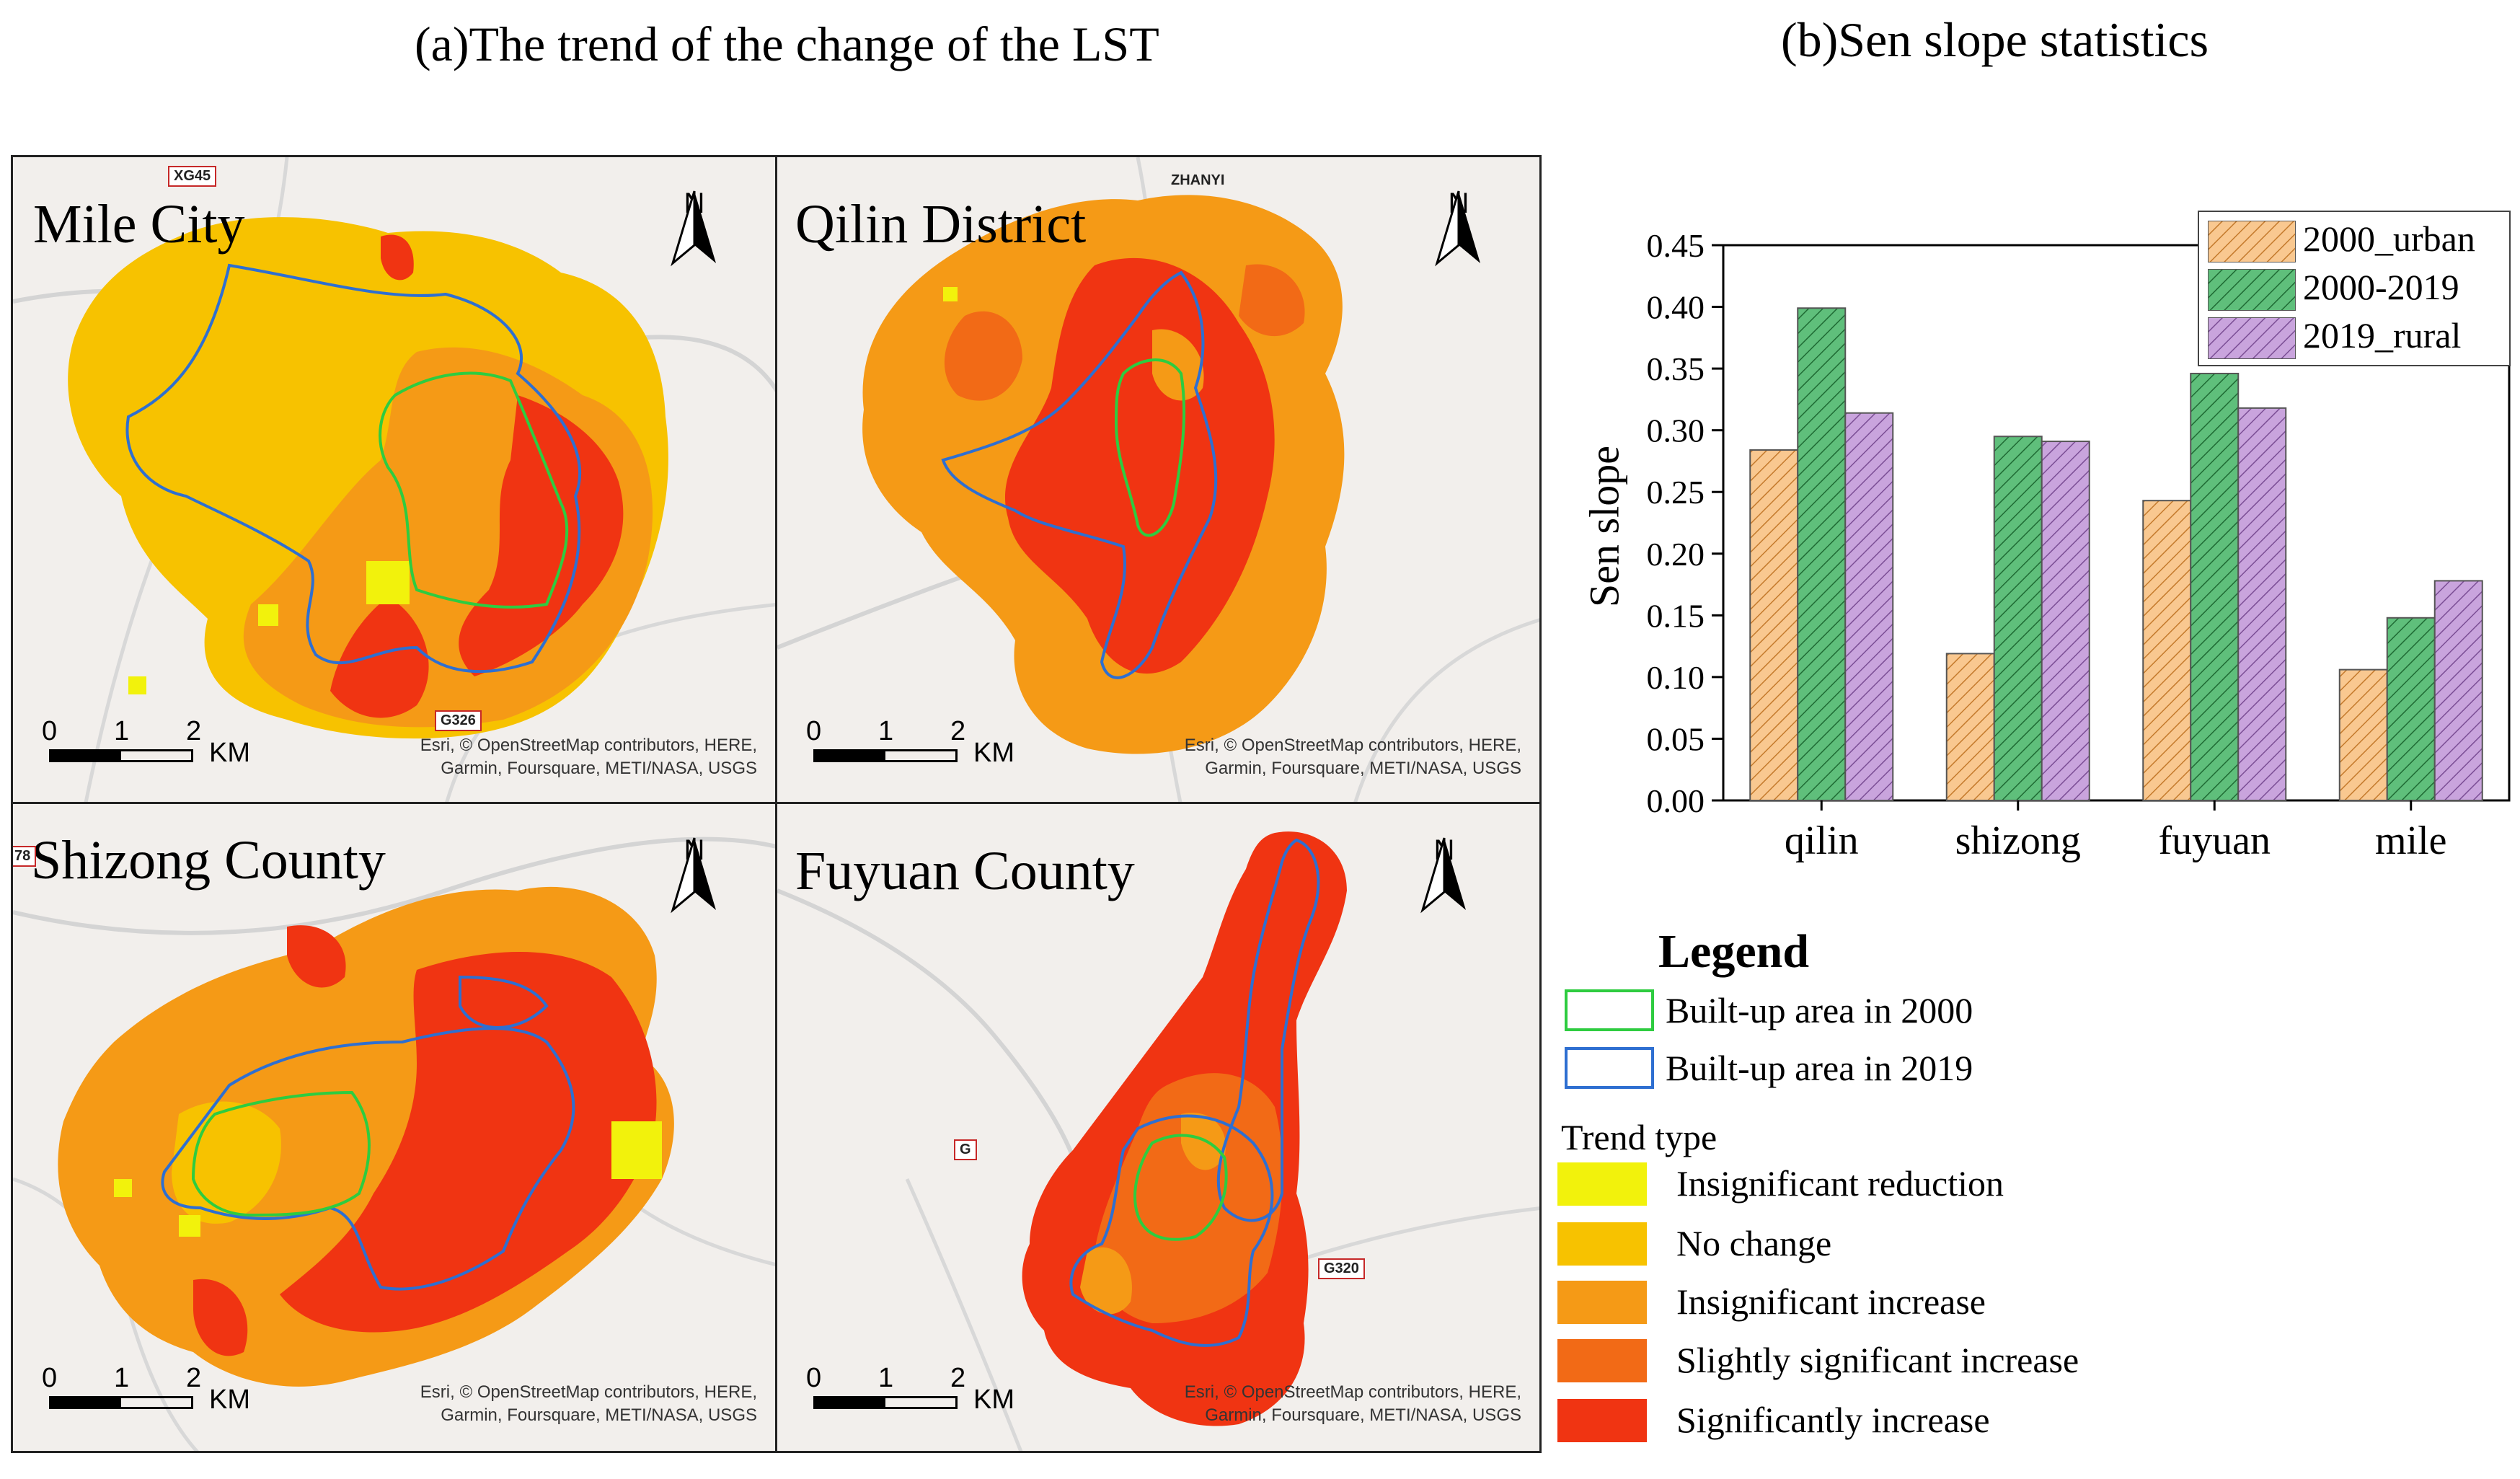 This screenshot has width=2520, height=1479. What do you see at coordinates (2411, 709) in the screenshot?
I see `bar-2000-2019-mile` at bounding box center [2411, 709].